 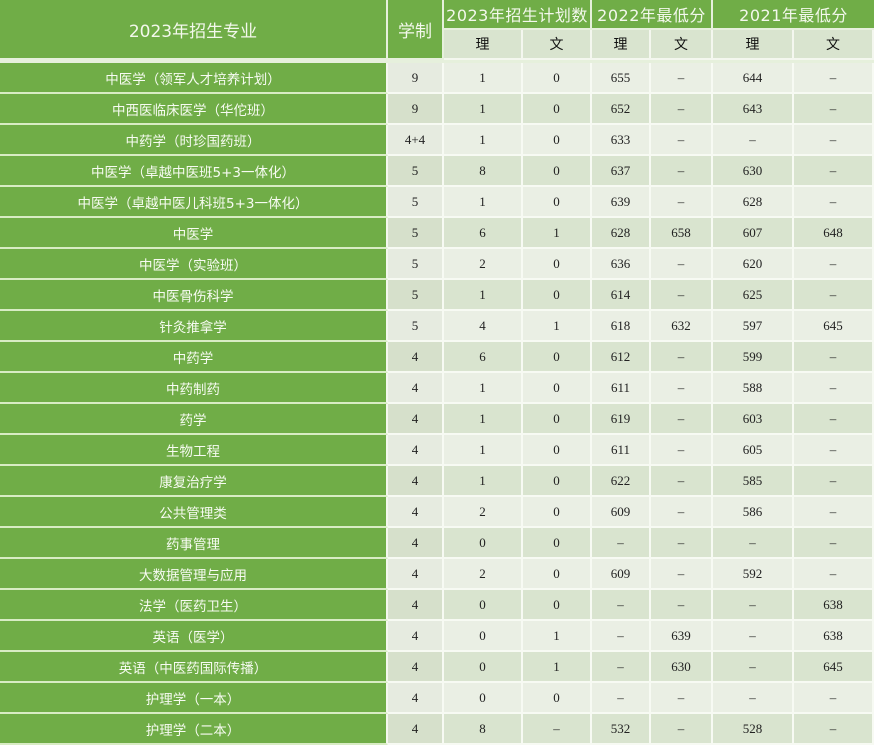 I want to click on subheader-plan-li: 理, so click(x=483, y=45).